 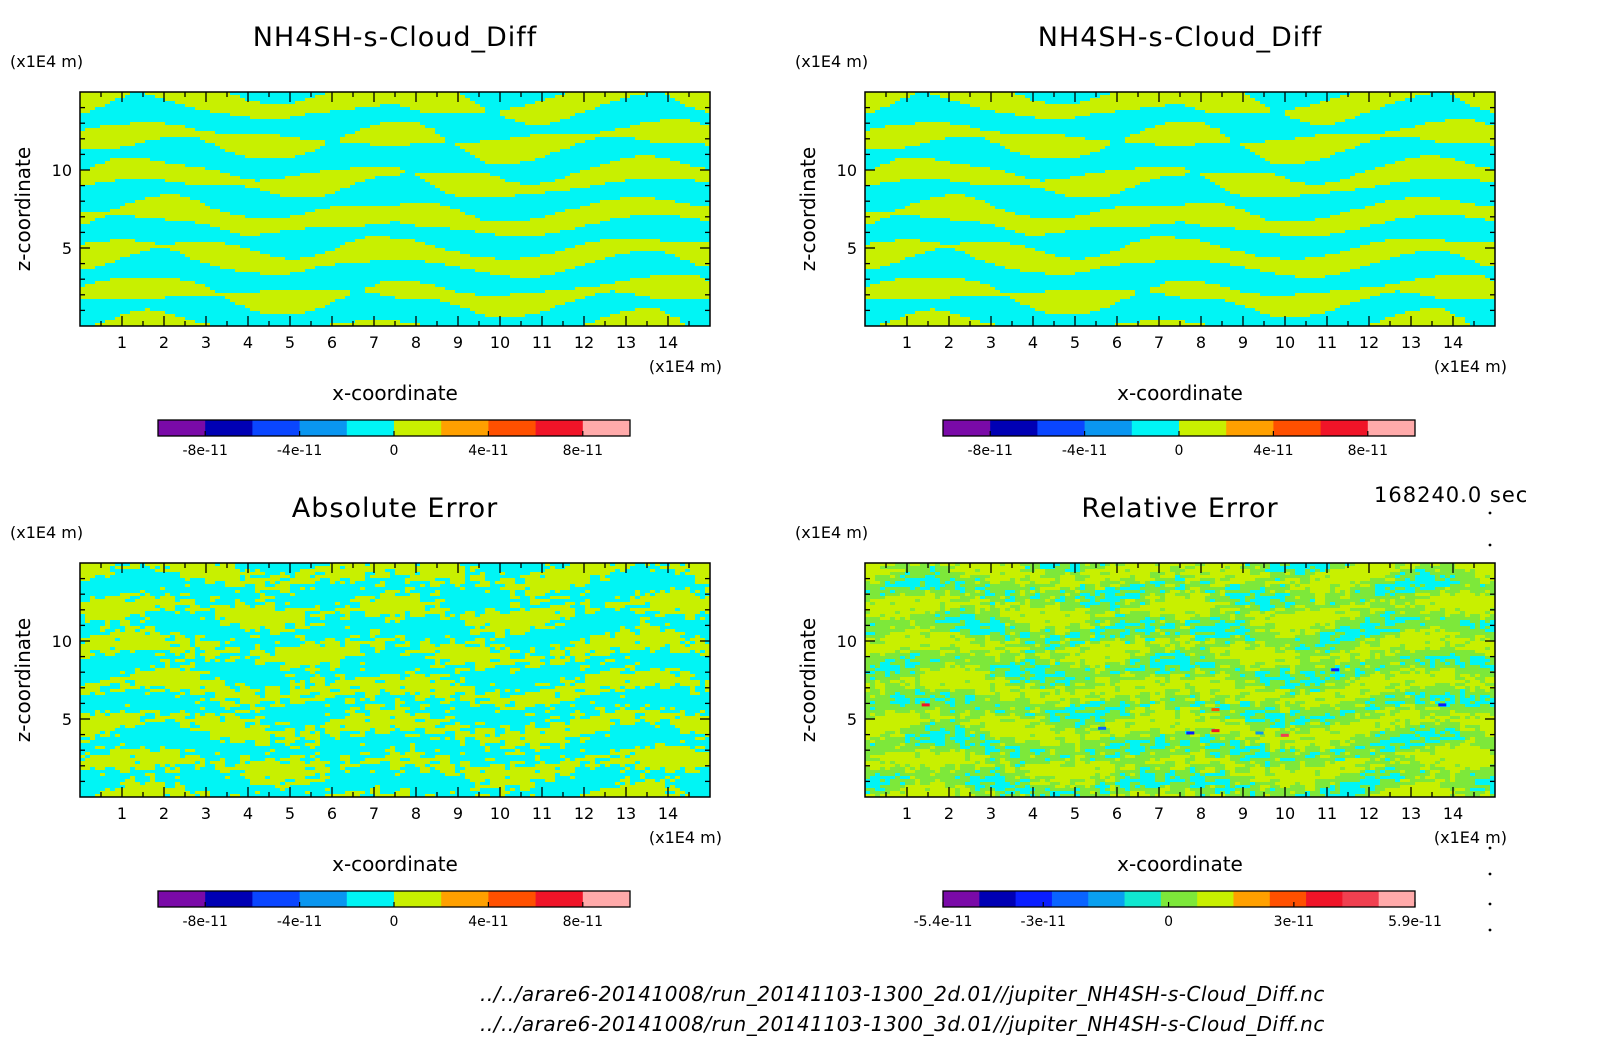 What do you see at coordinates (395, 864) in the screenshot?
I see `x-axis-label: x-coordinate` at bounding box center [395, 864].